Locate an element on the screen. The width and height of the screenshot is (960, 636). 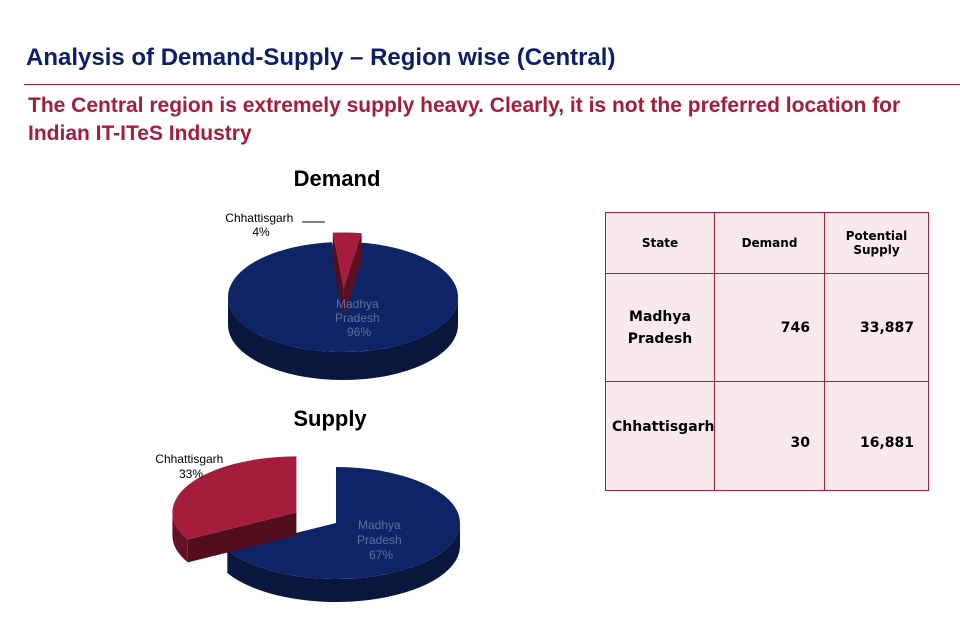
supply-madhya-pradesh-top is located at coordinates (343, 523).